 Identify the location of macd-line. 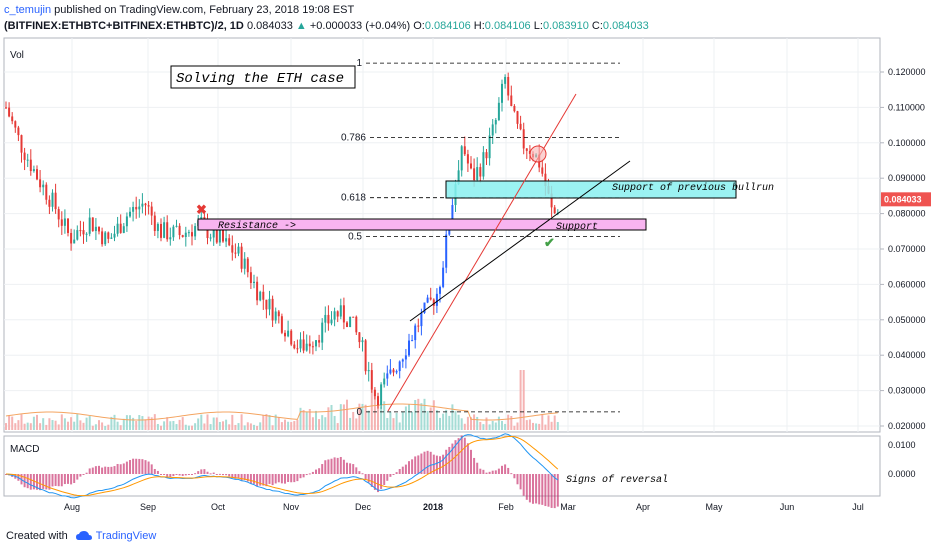
(282, 466).